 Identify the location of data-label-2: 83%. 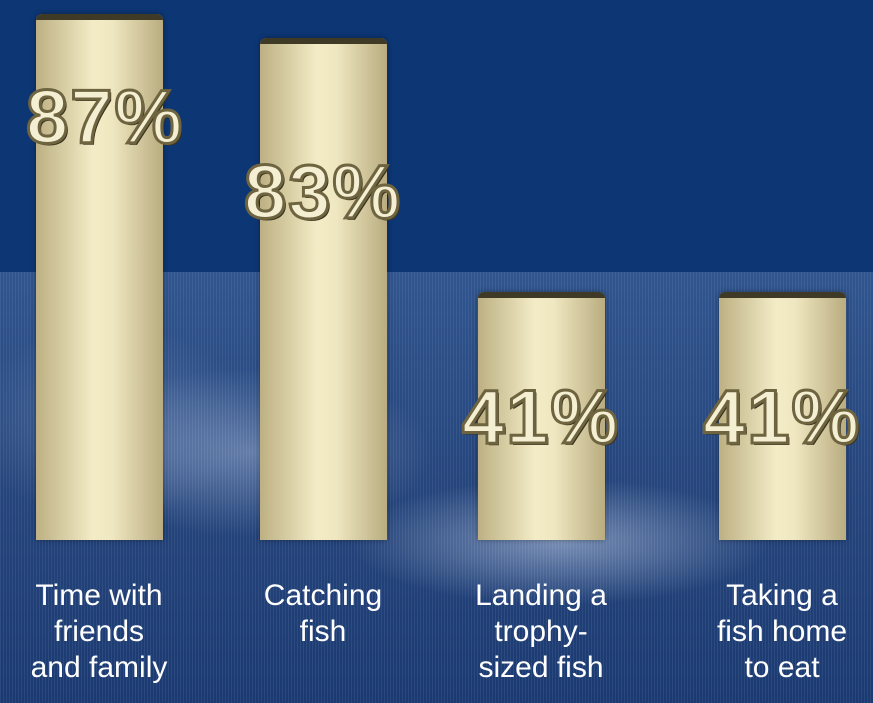
(322, 192).